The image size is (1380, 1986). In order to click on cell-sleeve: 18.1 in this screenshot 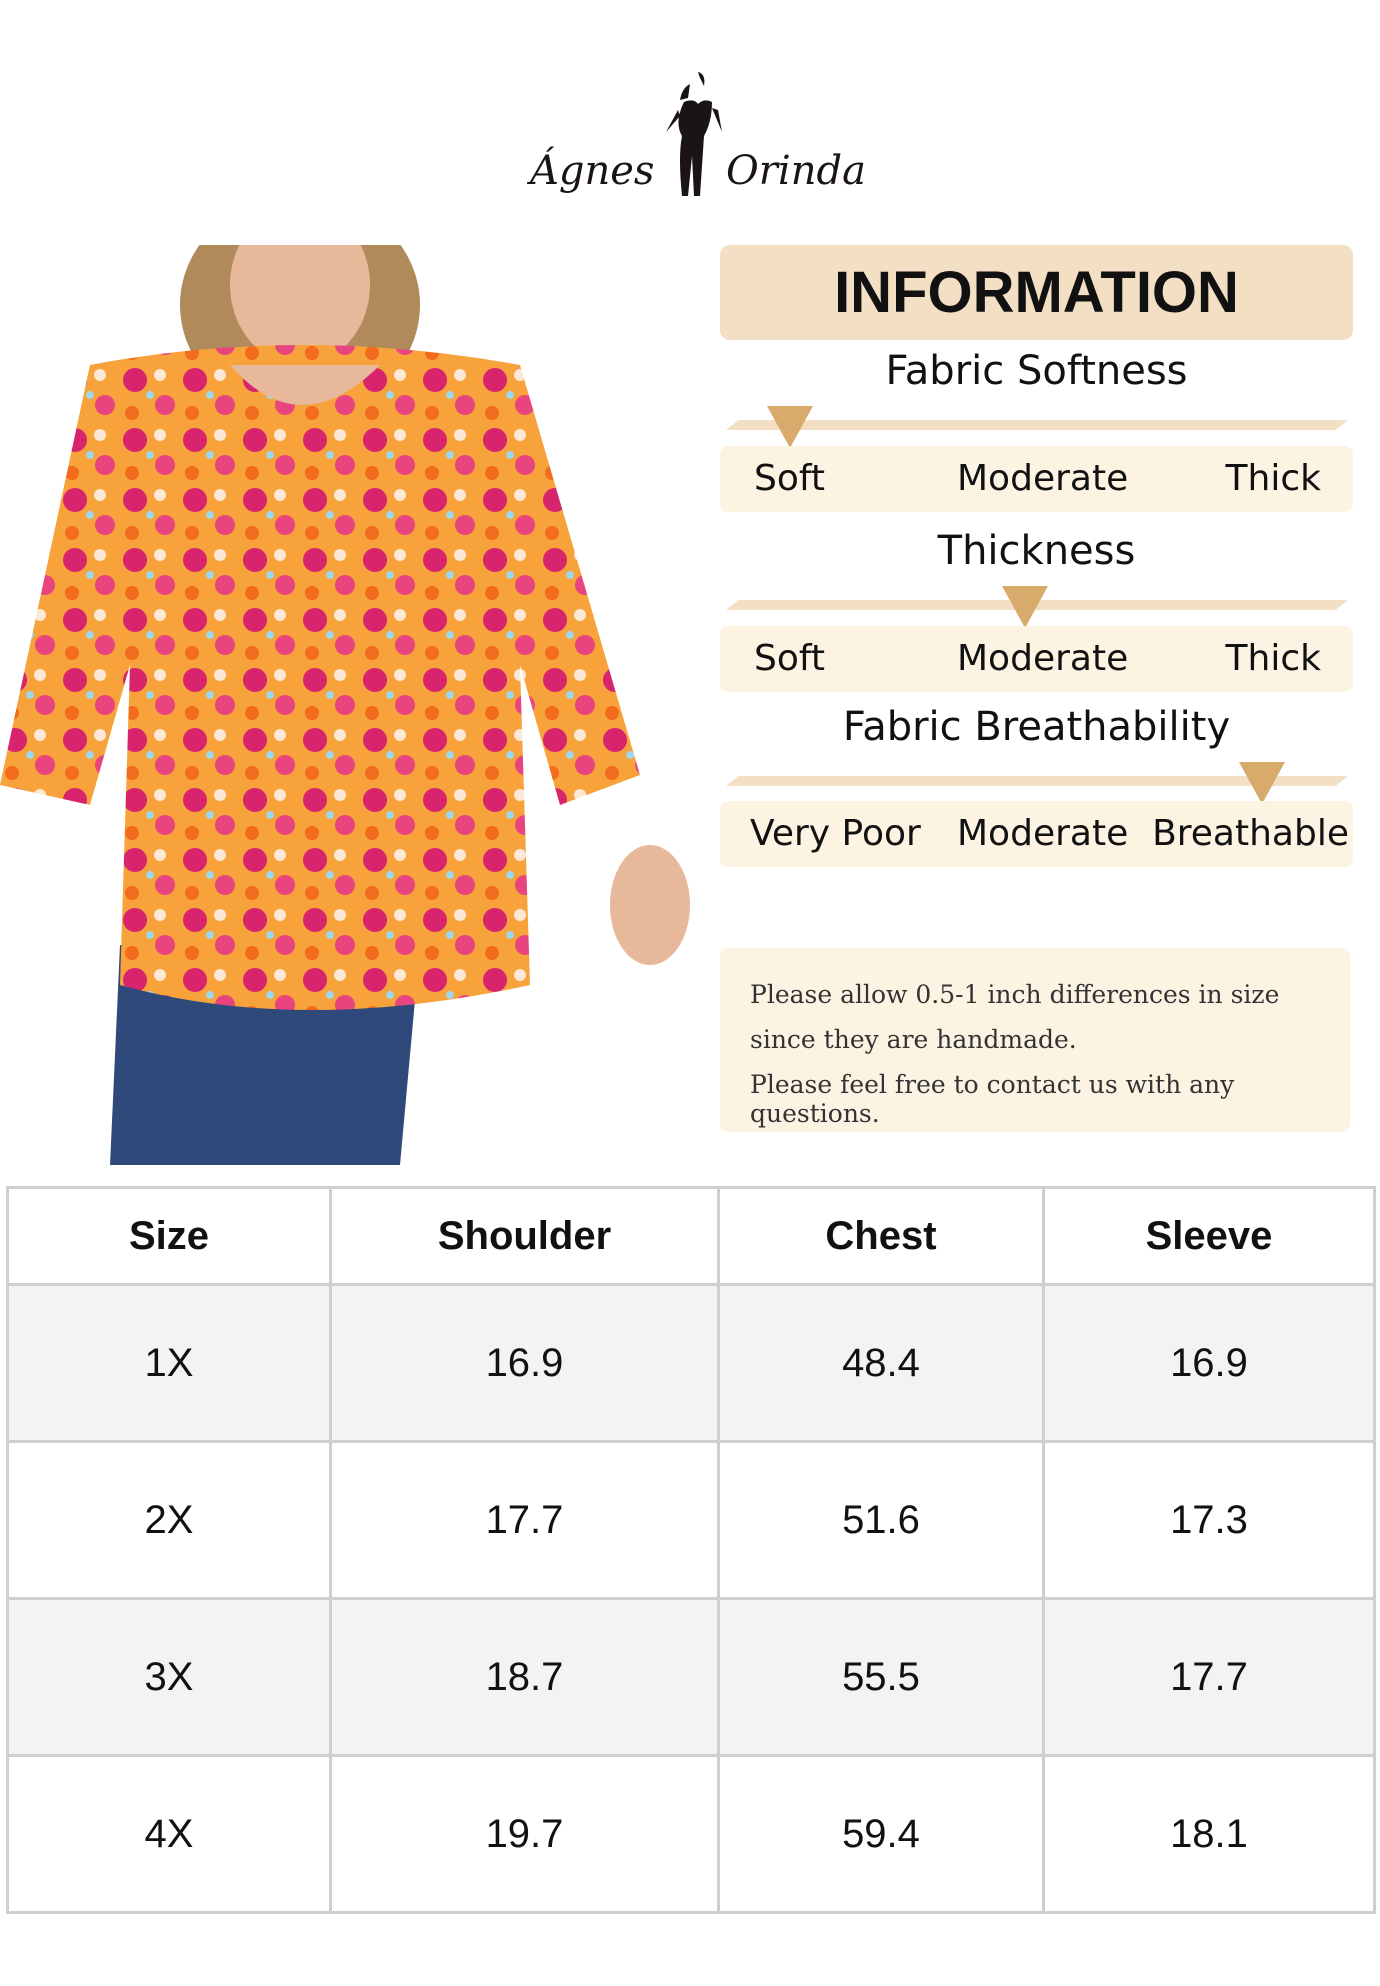, I will do `click(1209, 1834)`.